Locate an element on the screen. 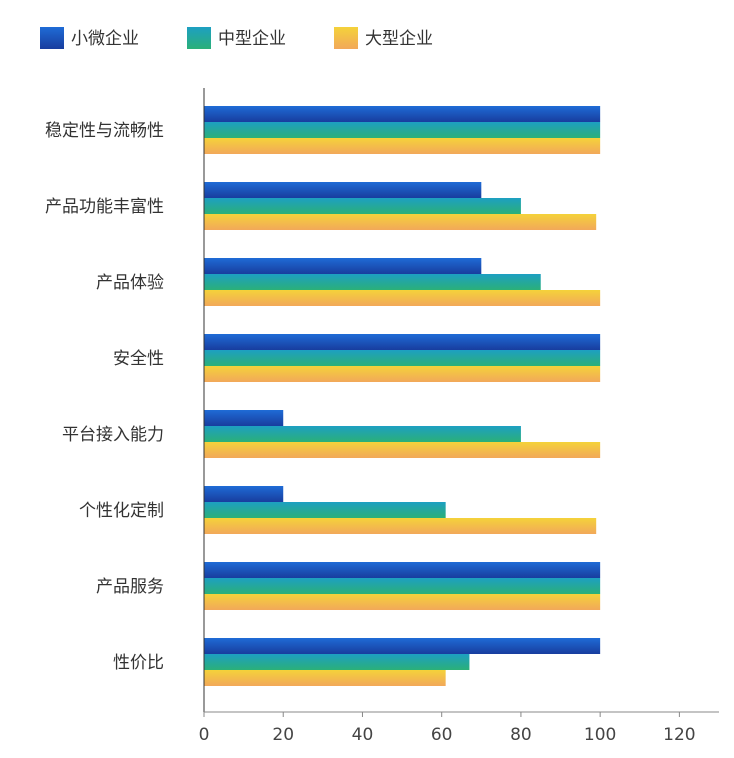 The width and height of the screenshot is (734, 758). x-tick-label: 80 is located at coordinates (521, 735).